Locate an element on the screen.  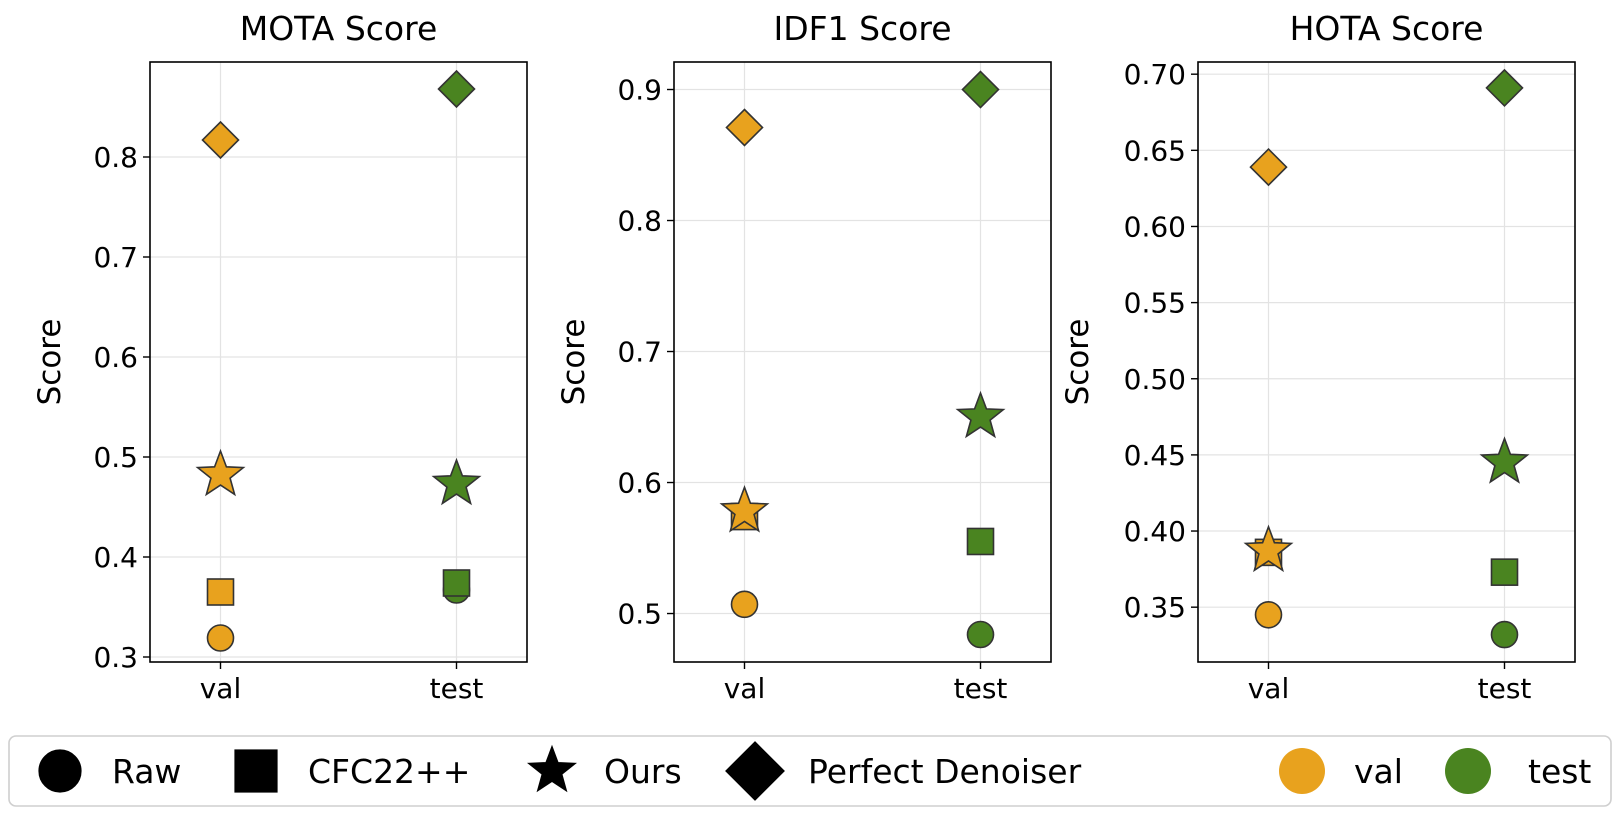
legend-frame is located at coordinates (810, 771).